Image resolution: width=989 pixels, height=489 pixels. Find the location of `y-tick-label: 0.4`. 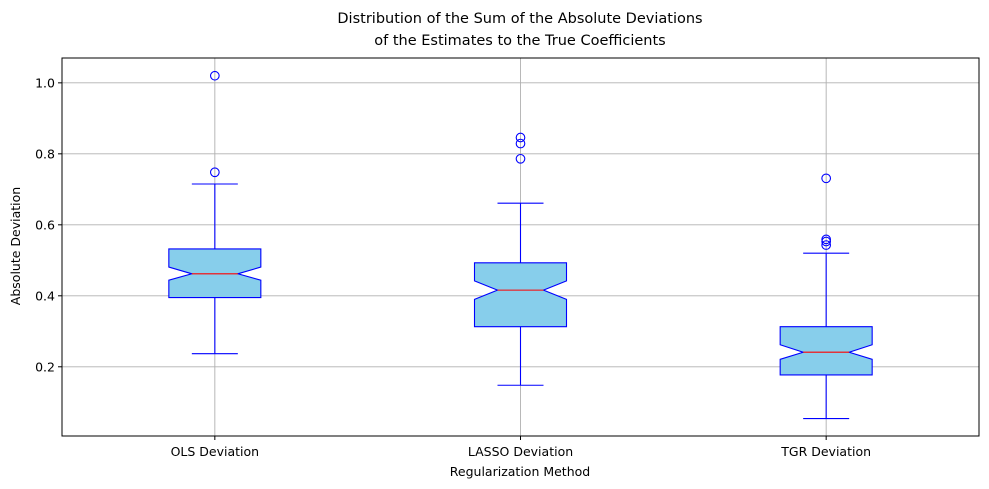

y-tick-label: 0.4 is located at coordinates (45, 295).